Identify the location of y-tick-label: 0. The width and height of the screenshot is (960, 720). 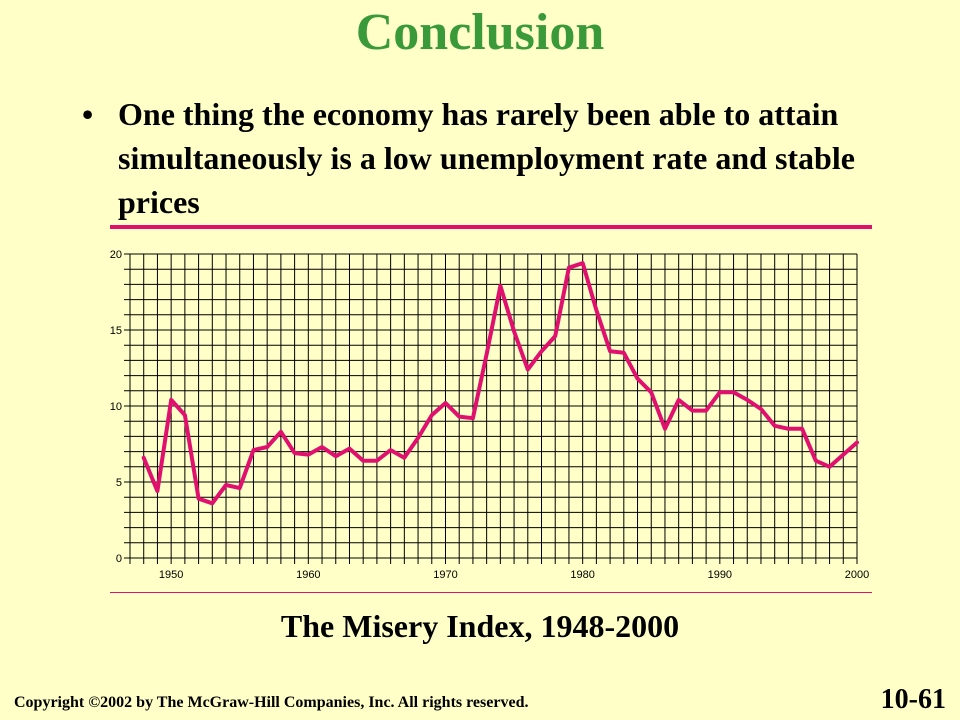
(119, 559).